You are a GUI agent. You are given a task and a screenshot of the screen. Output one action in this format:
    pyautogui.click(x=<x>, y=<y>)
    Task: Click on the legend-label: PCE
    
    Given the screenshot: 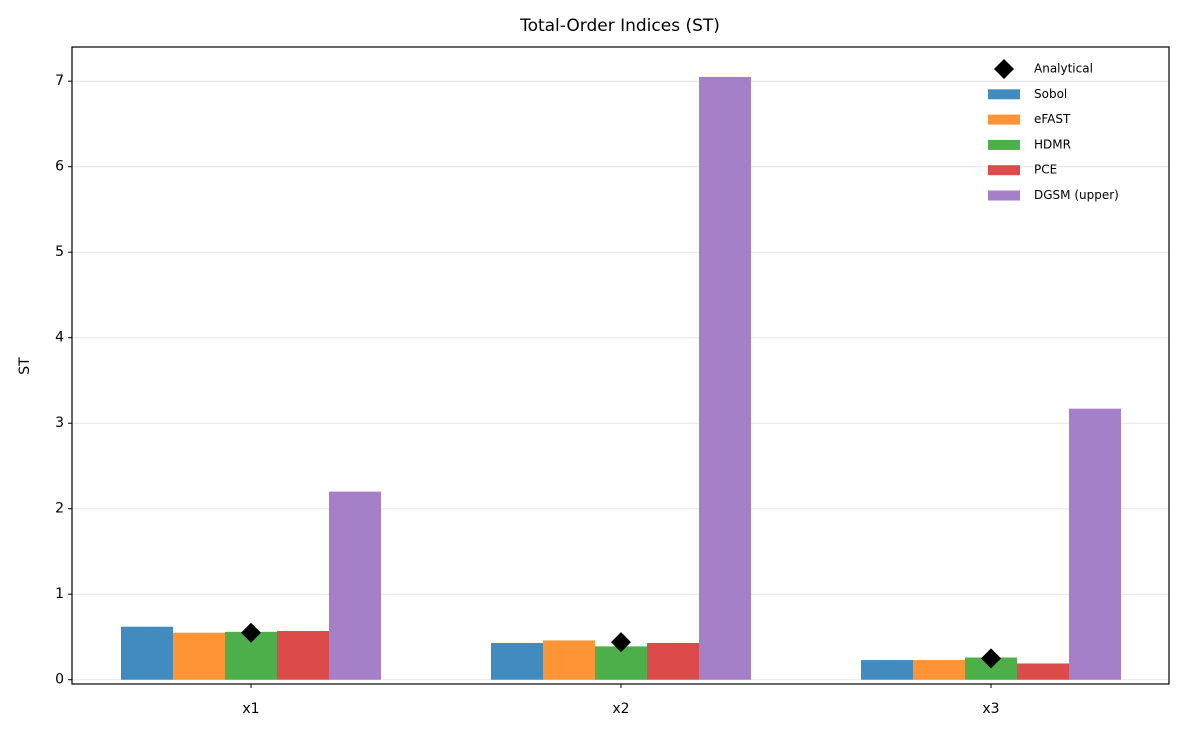 What is the action you would take?
    pyautogui.click(x=1045, y=170)
    